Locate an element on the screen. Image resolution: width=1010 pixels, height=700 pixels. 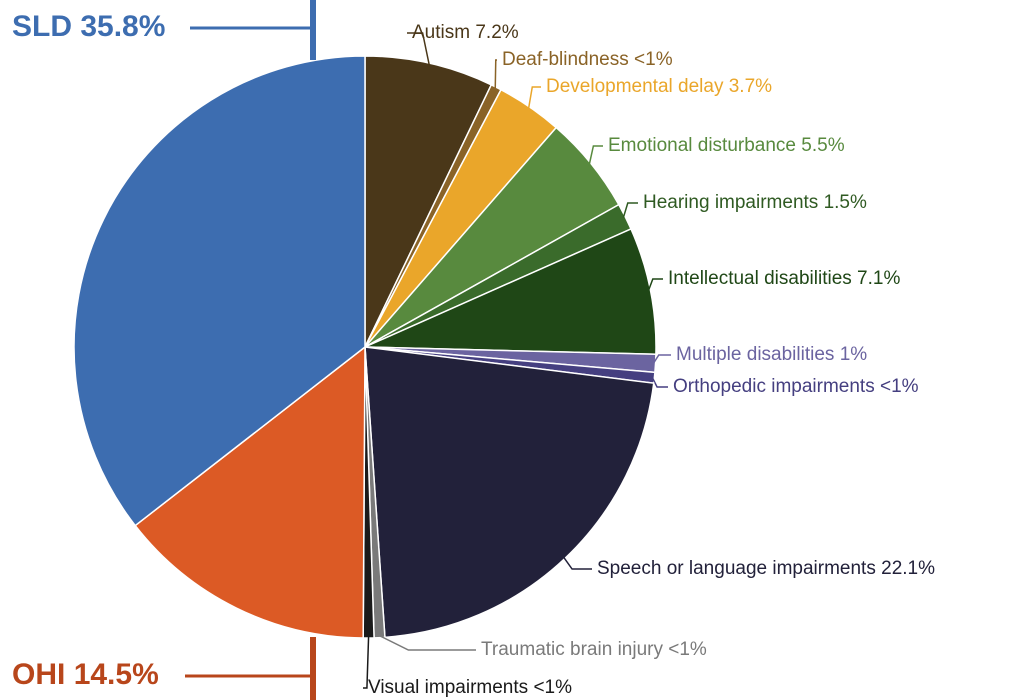
slice-label: Emotional disturbance 5.5% is located at coordinates (726, 145).